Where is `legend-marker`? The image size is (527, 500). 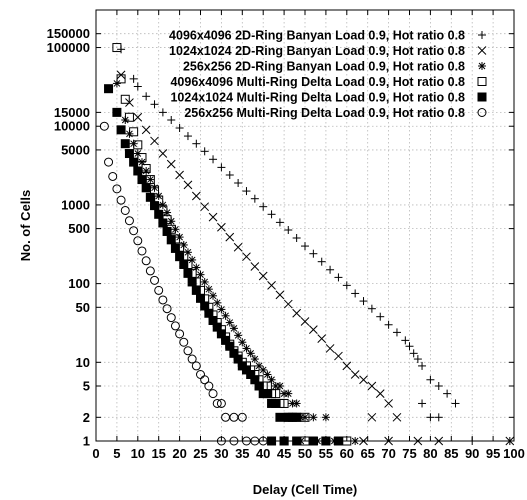 legend-marker is located at coordinates (482, 97).